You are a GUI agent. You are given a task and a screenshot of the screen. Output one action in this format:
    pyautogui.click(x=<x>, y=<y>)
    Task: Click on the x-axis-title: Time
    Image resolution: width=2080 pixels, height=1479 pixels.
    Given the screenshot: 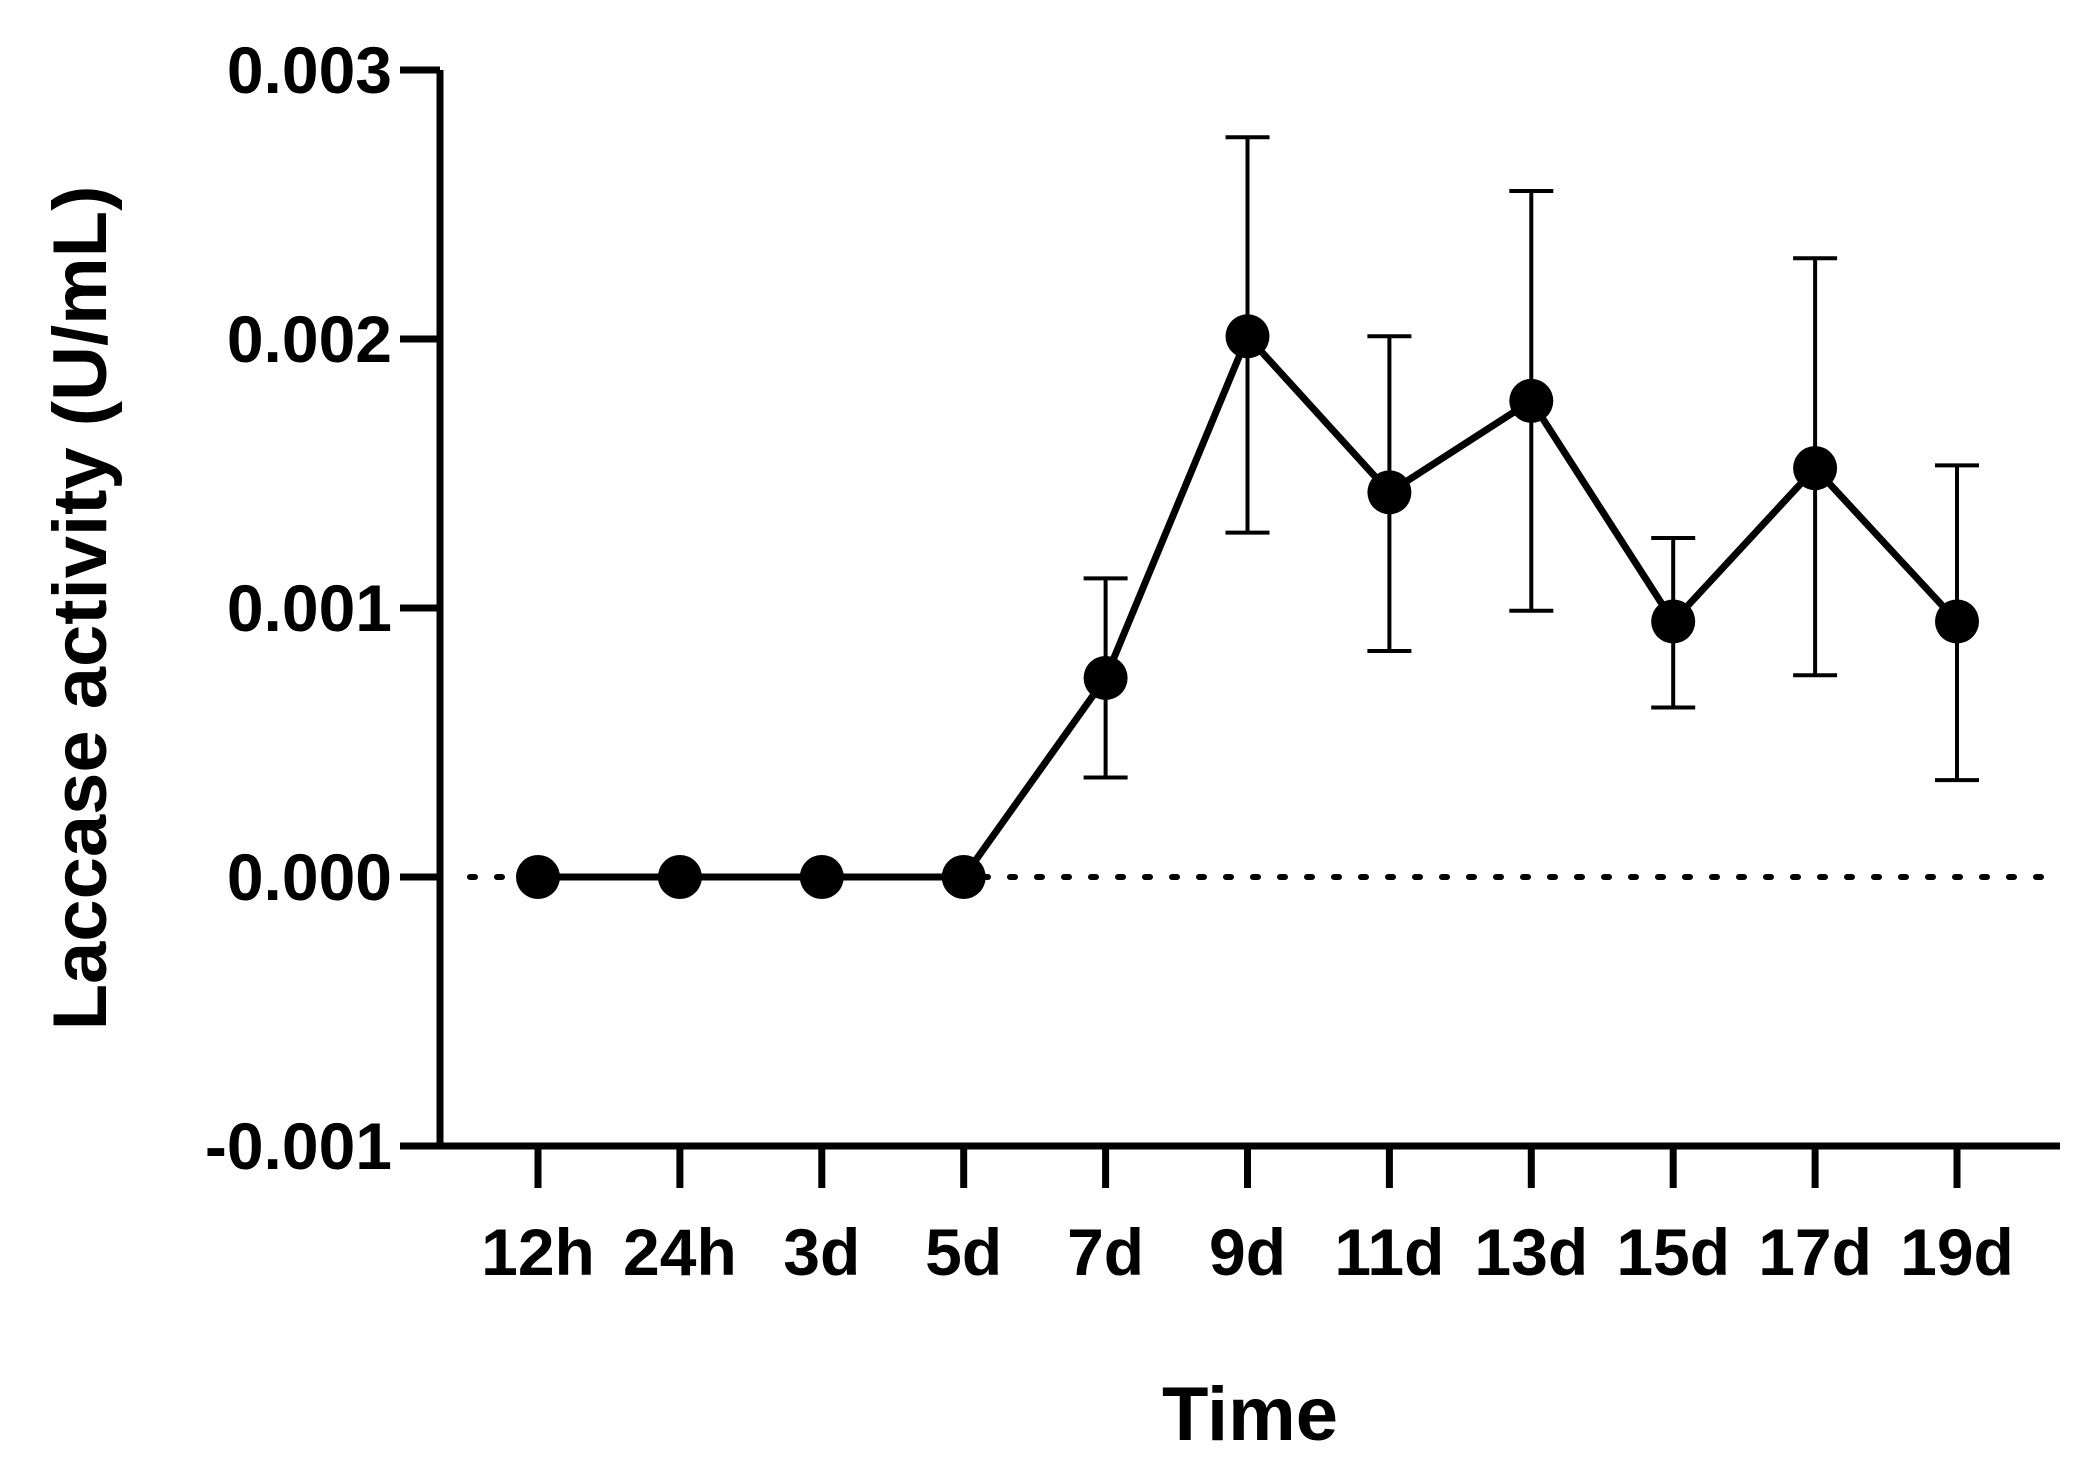 What is the action you would take?
    pyautogui.click(x=1250, y=1414)
    